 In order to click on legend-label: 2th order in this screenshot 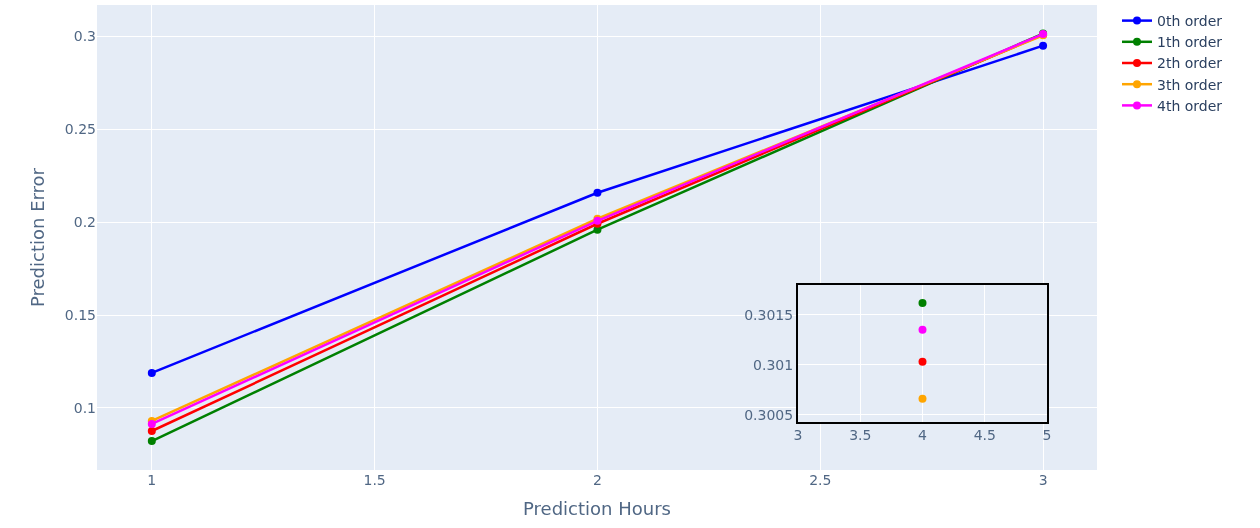, I will do `click(1190, 63)`.